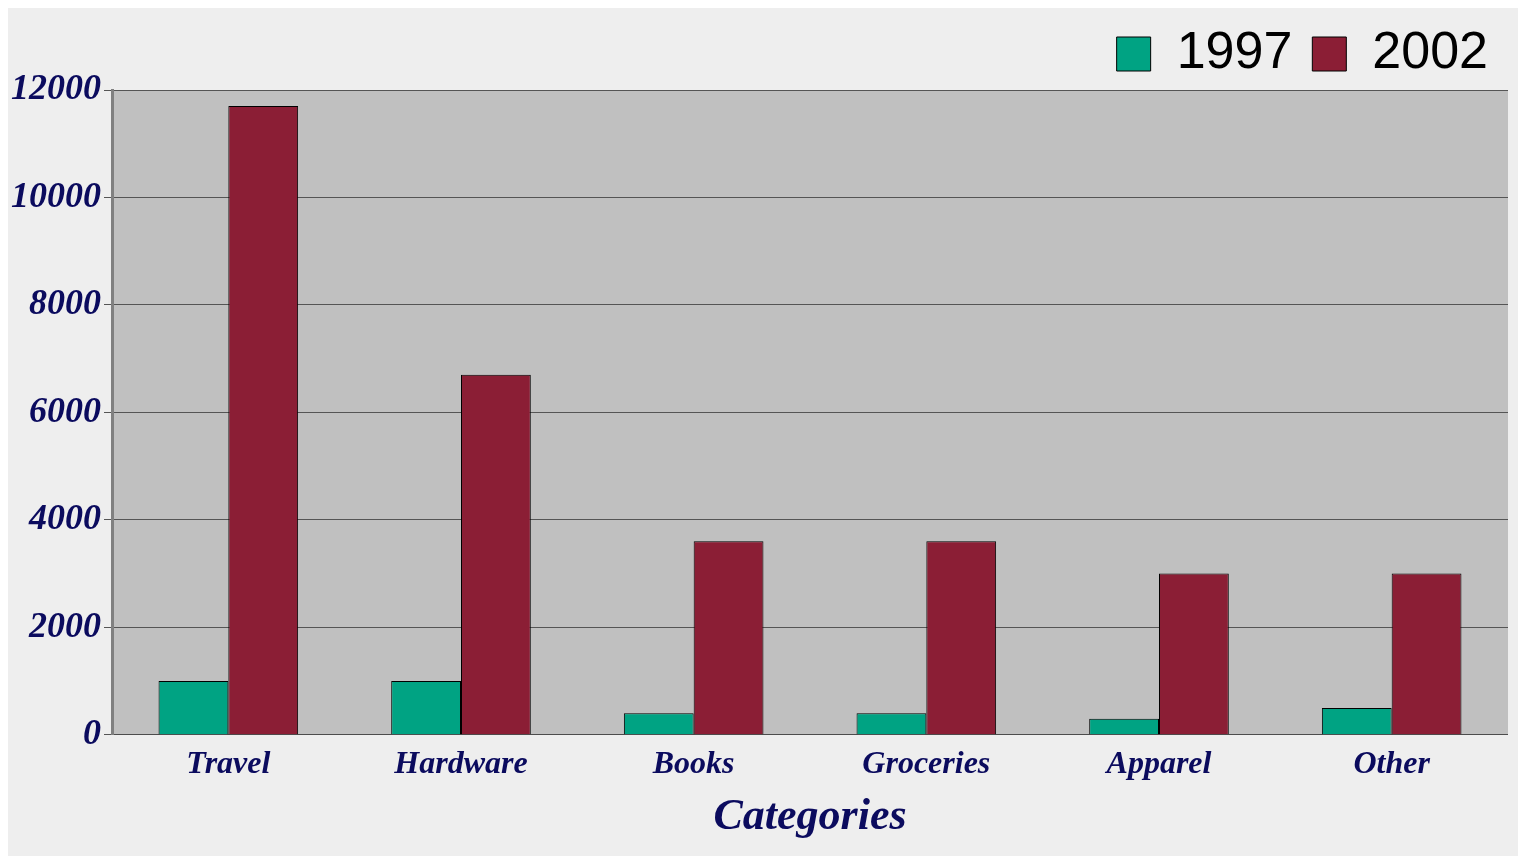 Image resolution: width=1527 pixels, height=865 pixels. Describe the element at coordinates (56, 194) in the screenshot. I see `y-tick-label: 10000` at that location.